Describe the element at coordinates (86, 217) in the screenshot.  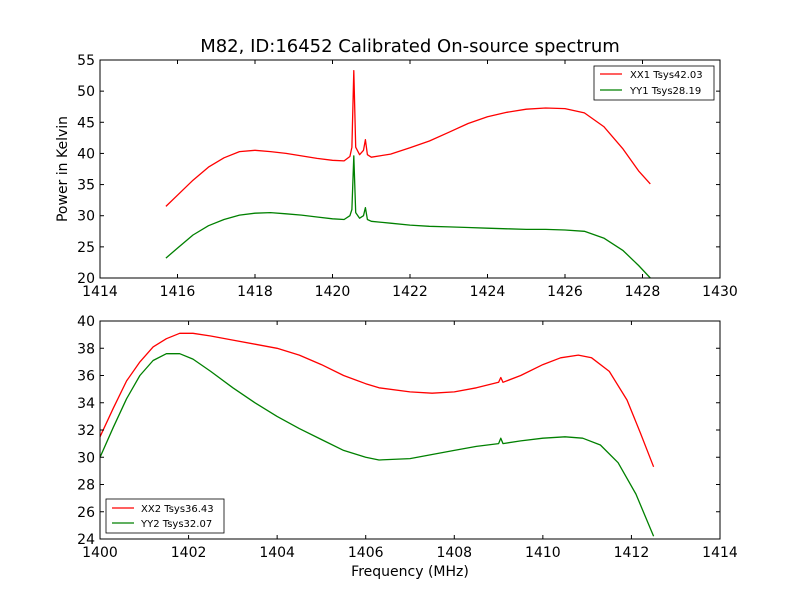
I see `top-y-tick-label: 30` at that location.